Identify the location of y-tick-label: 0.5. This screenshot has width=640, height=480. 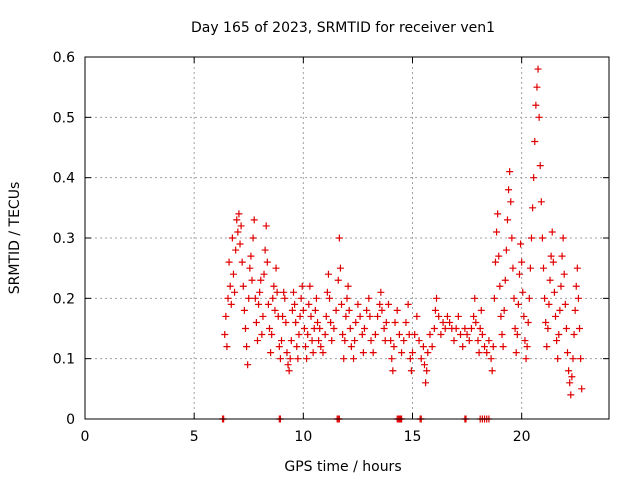
(64, 118).